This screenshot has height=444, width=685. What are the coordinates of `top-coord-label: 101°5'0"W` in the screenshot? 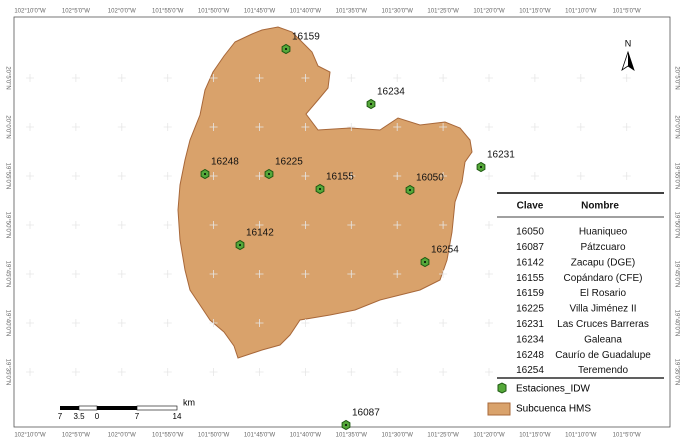 It's located at (627, 12).